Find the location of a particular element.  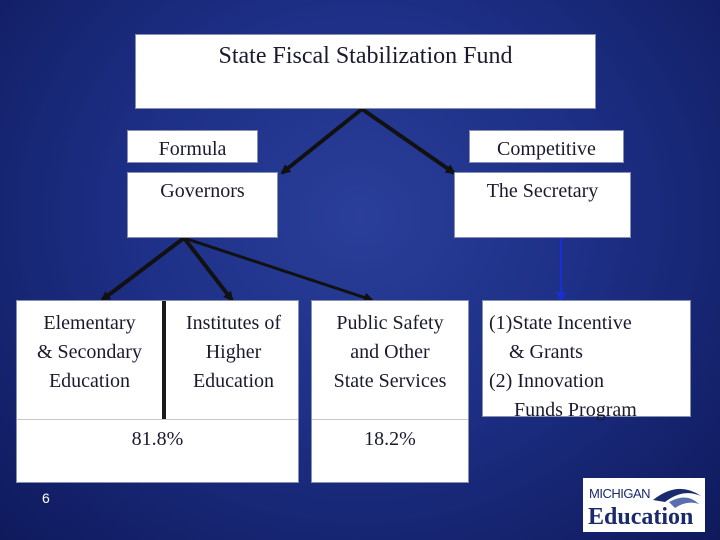

arrow-governors-to-education is located at coordinates (143, 269).